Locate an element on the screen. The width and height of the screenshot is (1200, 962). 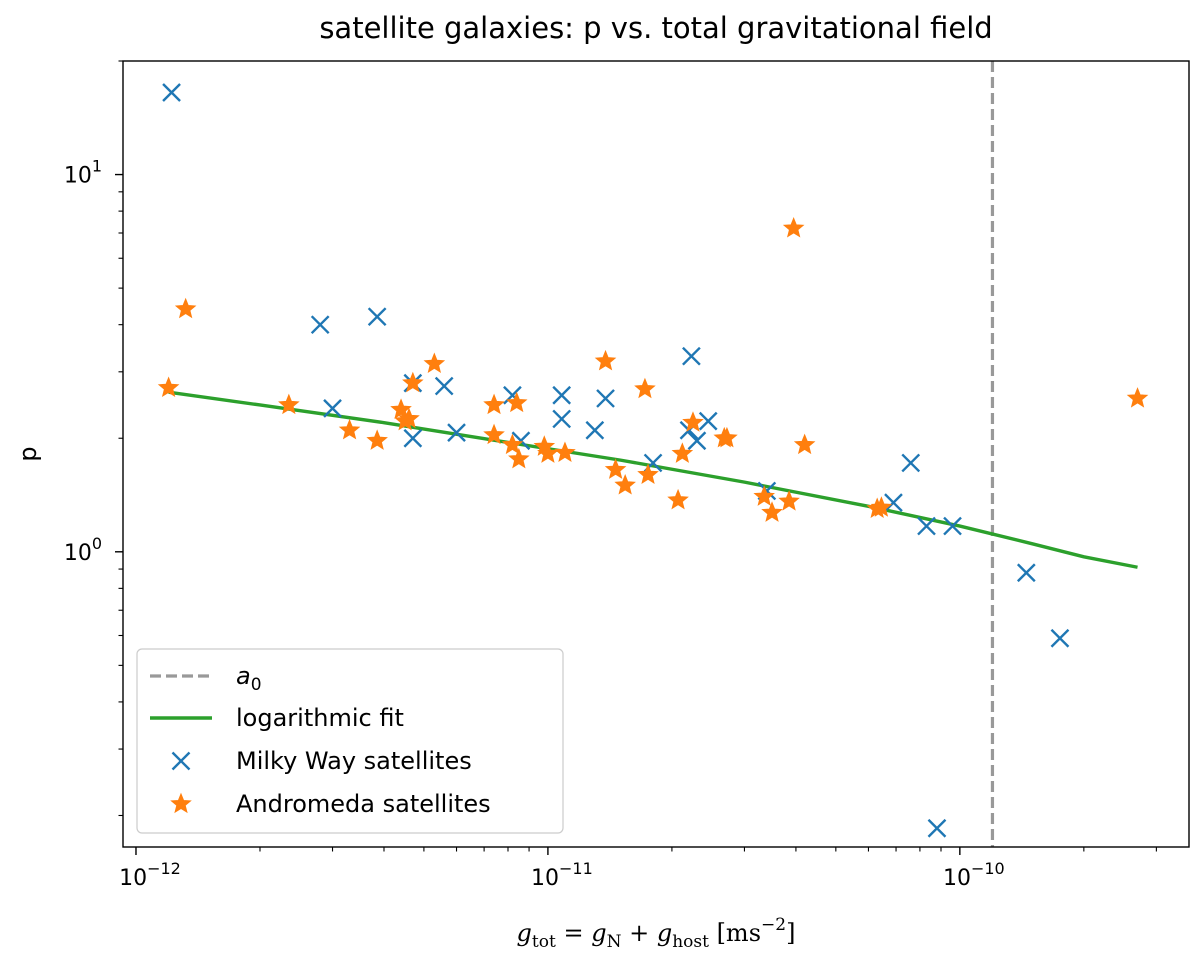
legend-entry-andromeda: Andromeda satellites is located at coordinates (330, 804).